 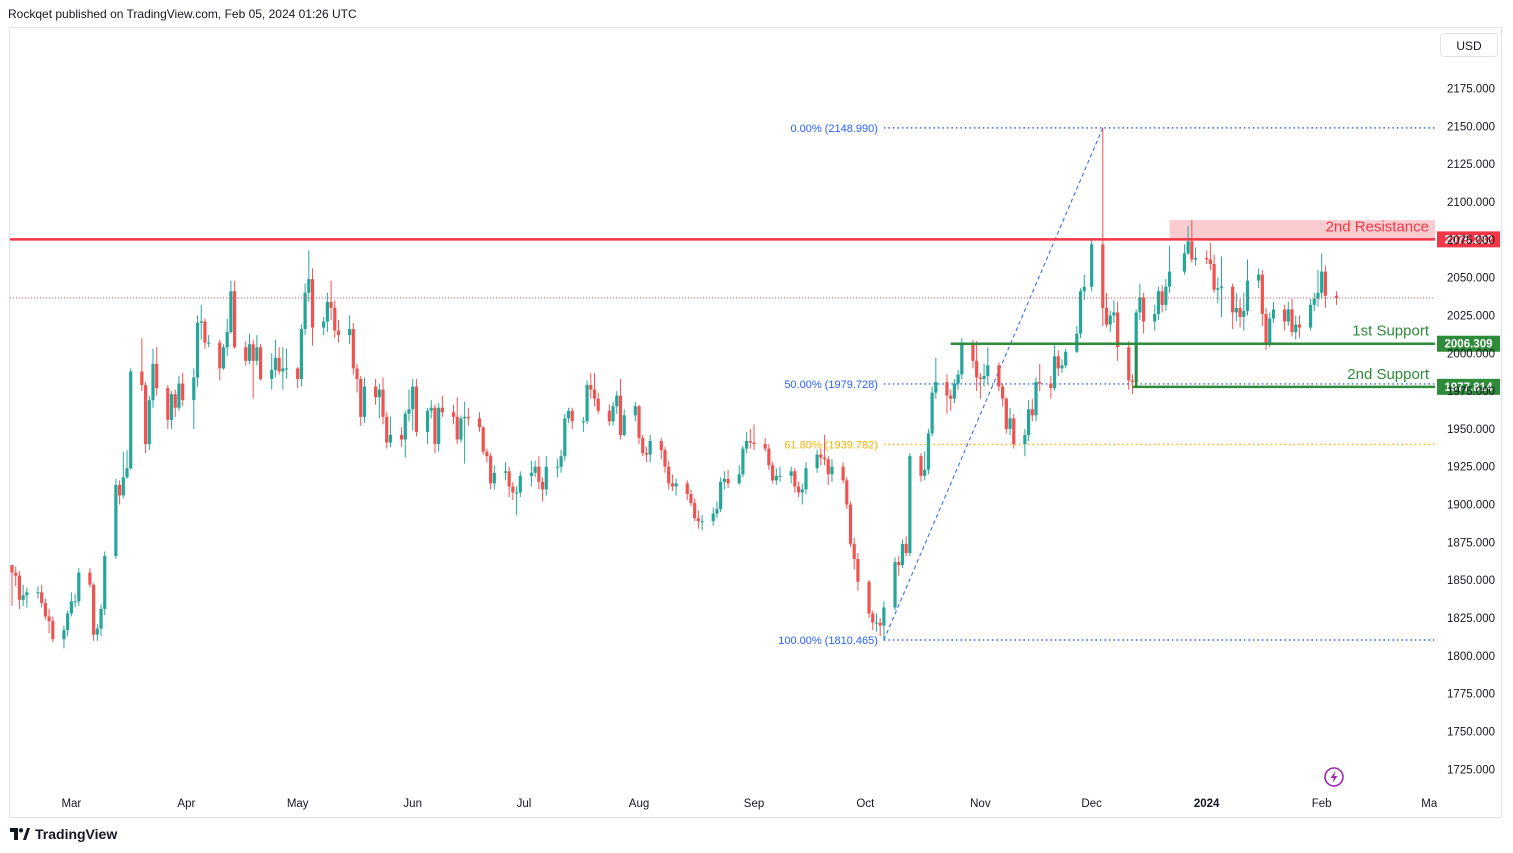 I want to click on x-tick-label: Feb, so click(x=1322, y=804).